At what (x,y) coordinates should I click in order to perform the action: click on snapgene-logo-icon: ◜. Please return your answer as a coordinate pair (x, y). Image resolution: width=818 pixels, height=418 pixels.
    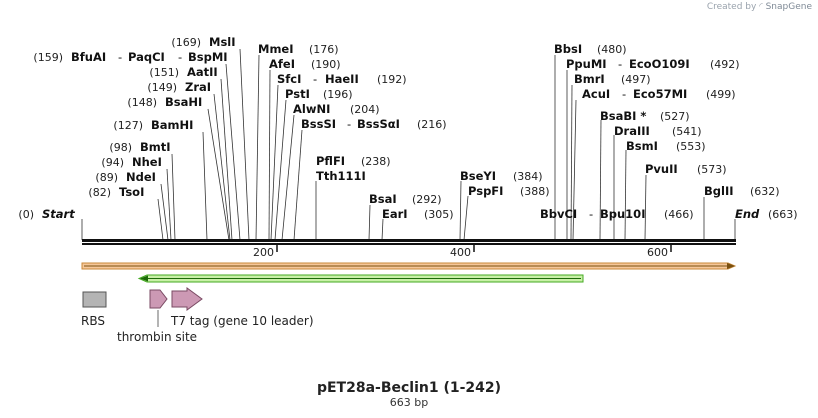
    Looking at the image, I should click on (761, 7).